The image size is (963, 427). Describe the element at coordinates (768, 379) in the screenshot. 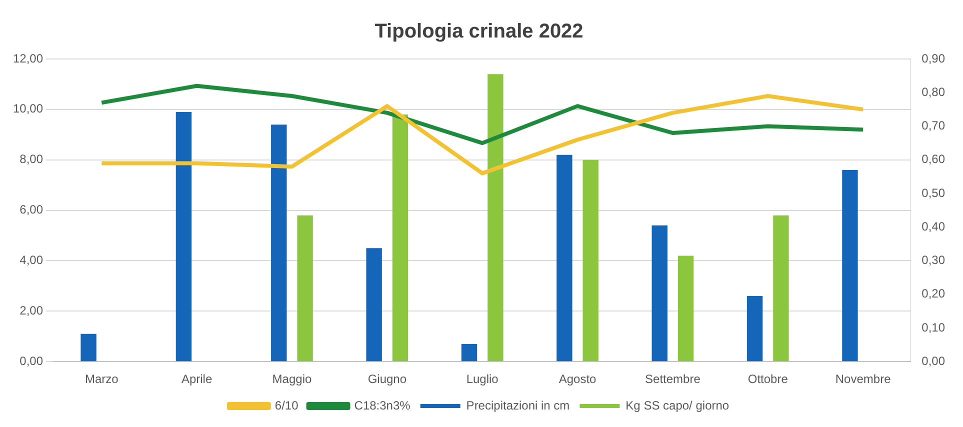

I see `x-tick-label: Ottobre` at that location.